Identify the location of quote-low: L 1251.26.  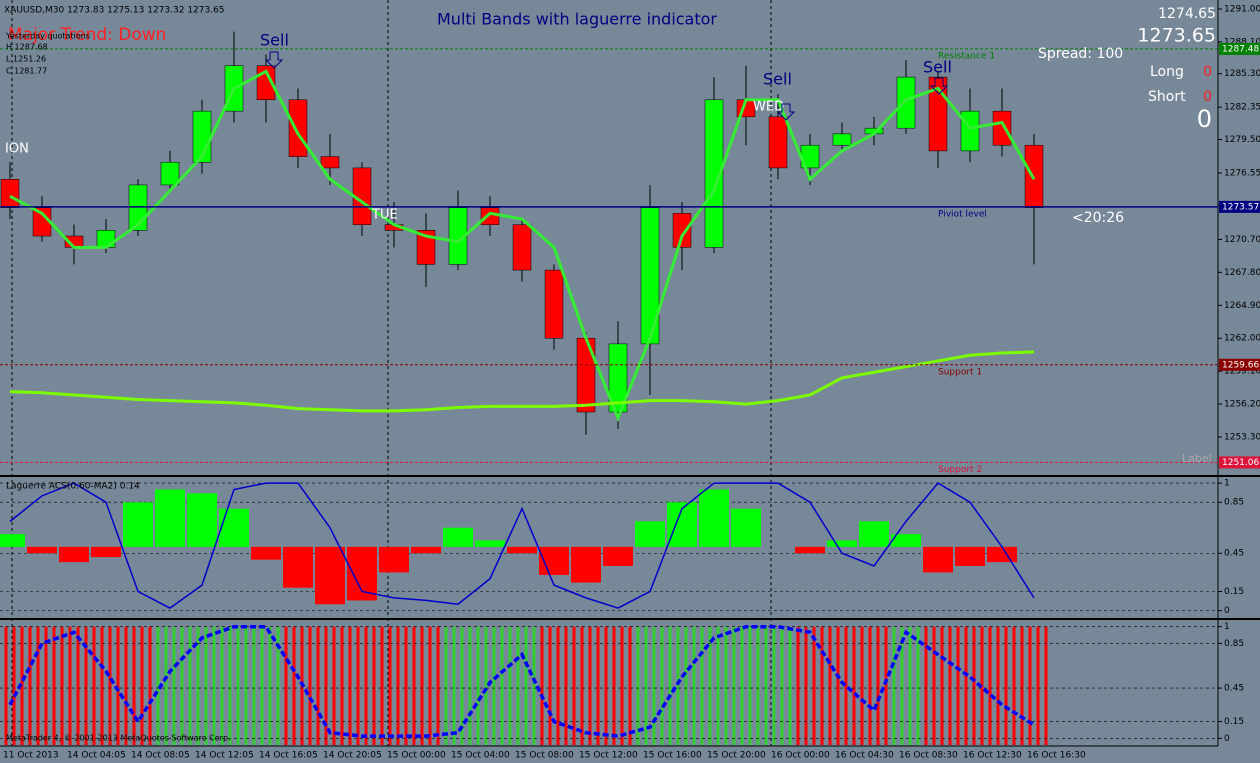
(26, 59).